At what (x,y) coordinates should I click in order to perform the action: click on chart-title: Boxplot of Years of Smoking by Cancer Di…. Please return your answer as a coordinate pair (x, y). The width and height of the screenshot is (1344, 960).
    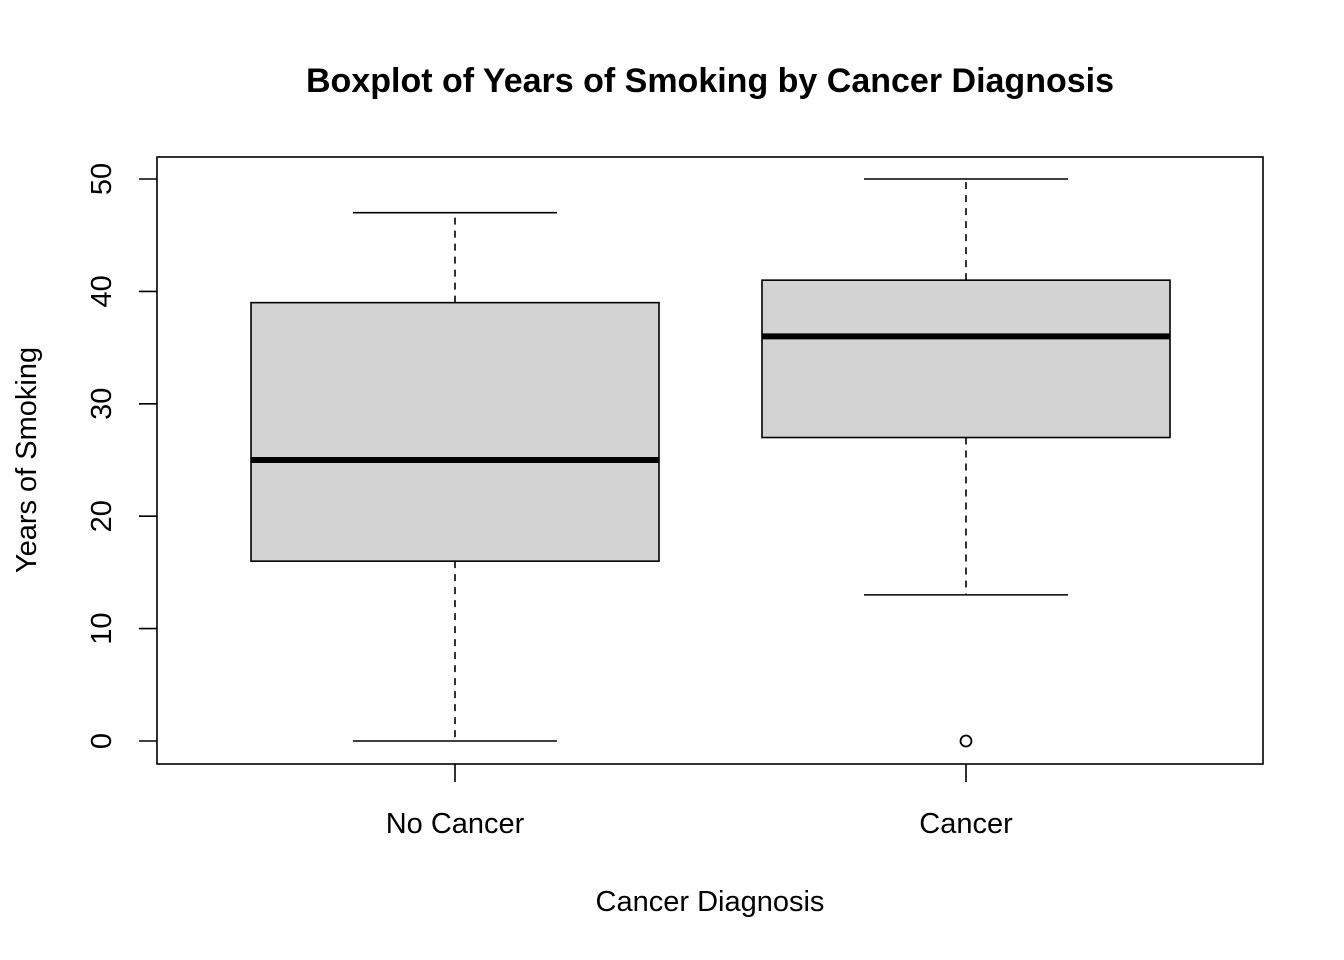
    Looking at the image, I should click on (710, 81).